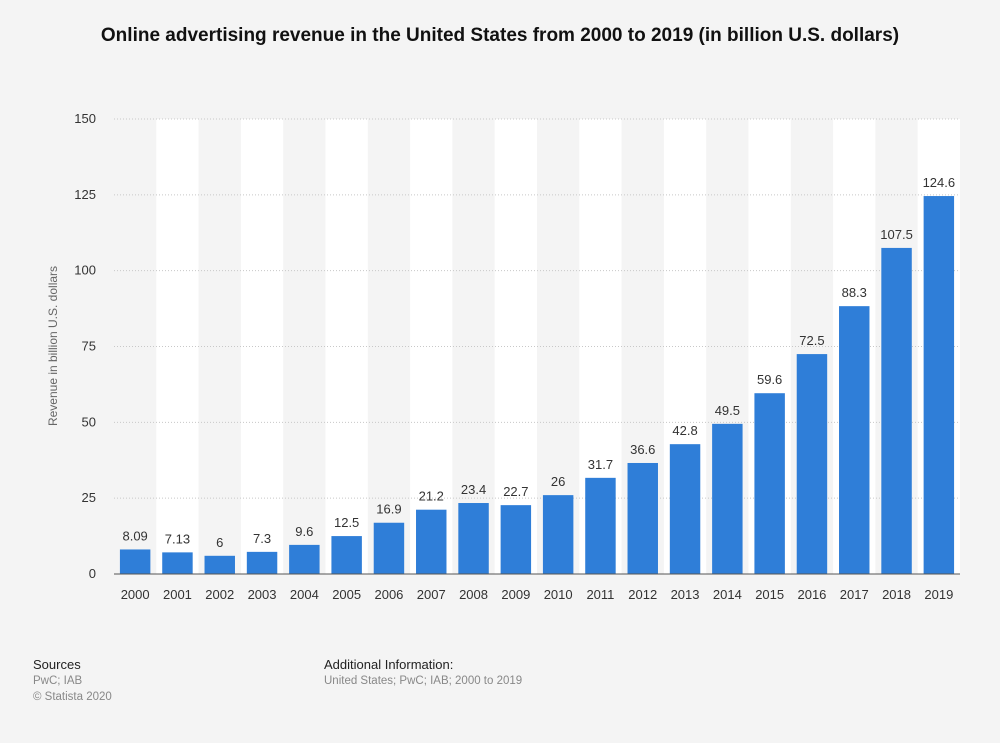 The width and height of the screenshot is (1000, 743). What do you see at coordinates (431, 594) in the screenshot?
I see `x-tick-label: 2007` at bounding box center [431, 594].